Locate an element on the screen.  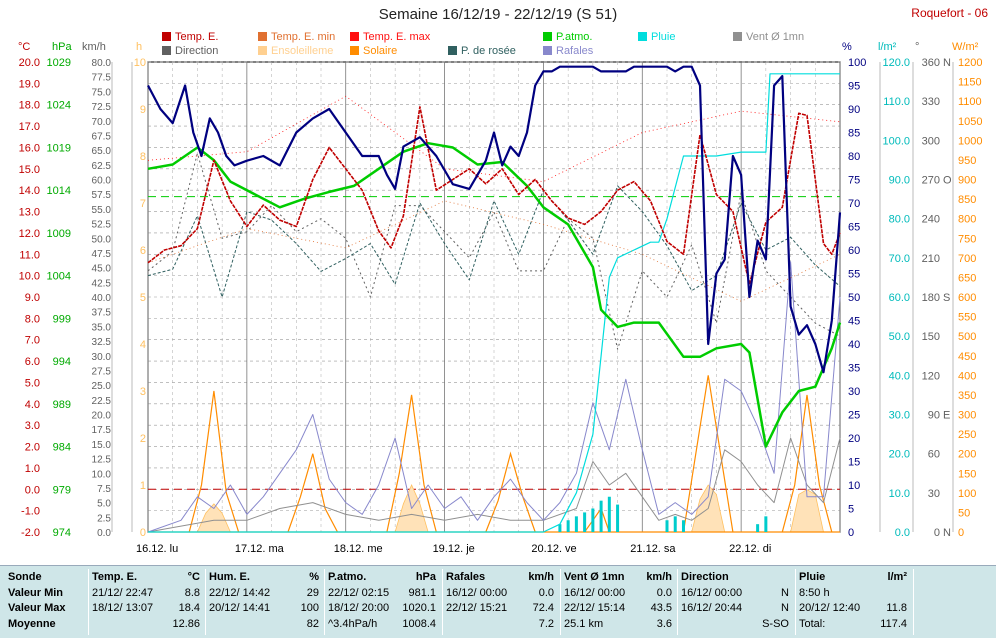
stats-row: 18/12/ 13:07 18.4 is located at coordinates (146, 609).